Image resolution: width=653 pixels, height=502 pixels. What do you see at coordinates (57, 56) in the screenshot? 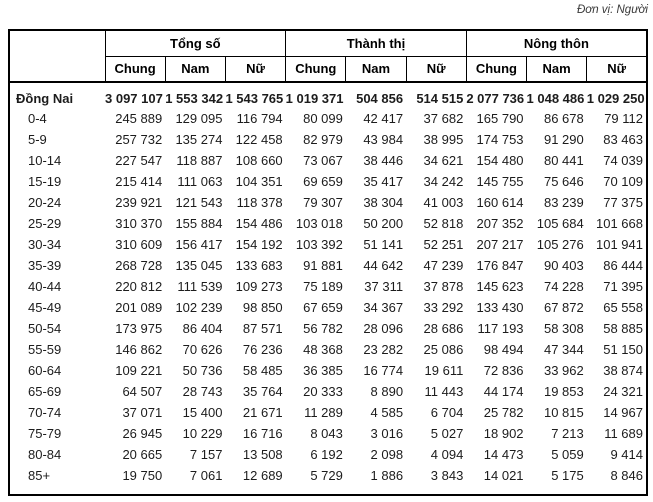
I see `row-label-column-header` at bounding box center [57, 56].